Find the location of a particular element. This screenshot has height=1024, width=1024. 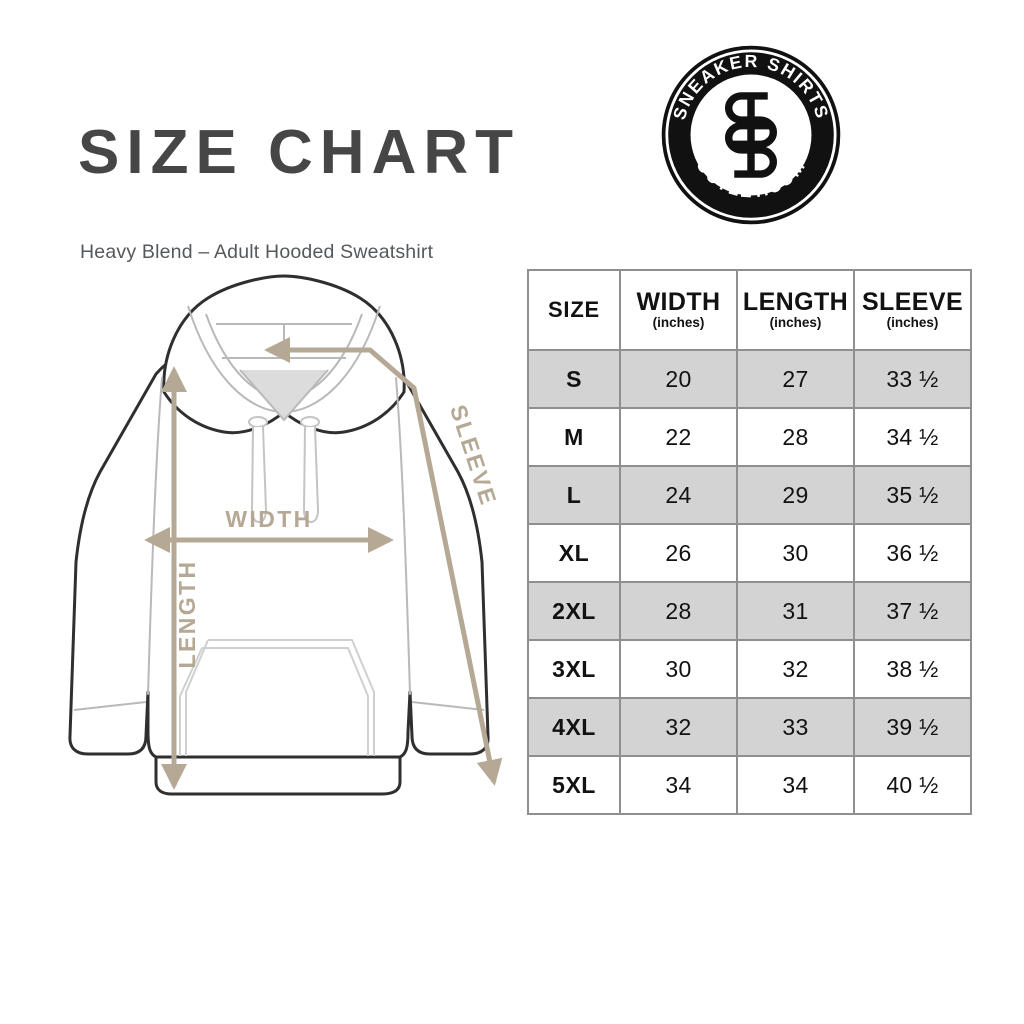

cell-width: 20 is located at coordinates (678, 379).